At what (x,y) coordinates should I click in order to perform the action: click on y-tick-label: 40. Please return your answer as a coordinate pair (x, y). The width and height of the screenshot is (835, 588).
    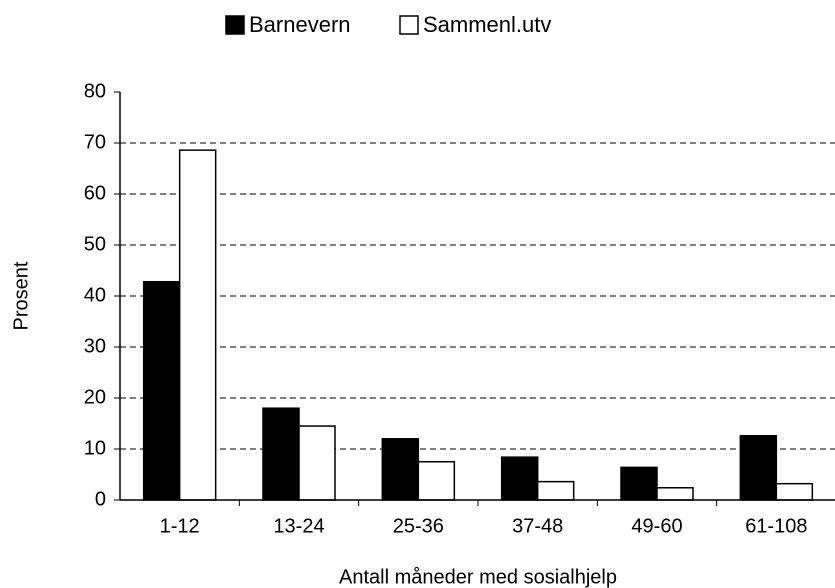
    Looking at the image, I should click on (95, 295).